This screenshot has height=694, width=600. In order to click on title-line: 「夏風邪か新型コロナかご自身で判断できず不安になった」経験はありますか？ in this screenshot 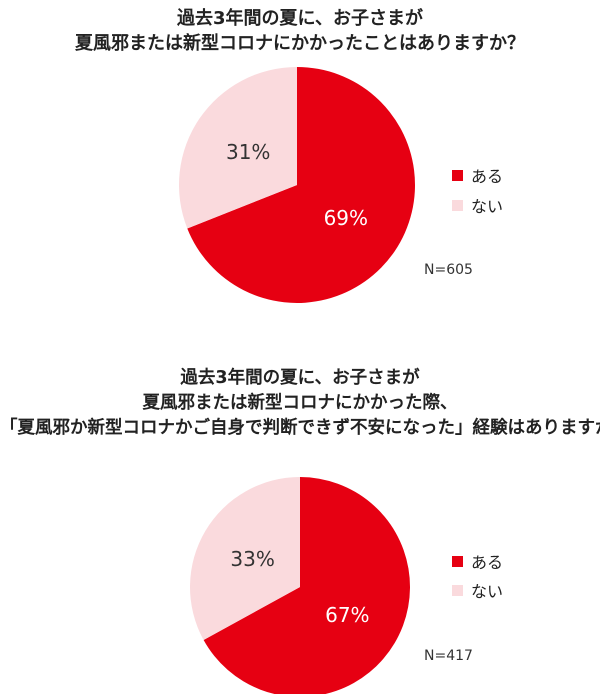, I will do `click(300, 428)`.